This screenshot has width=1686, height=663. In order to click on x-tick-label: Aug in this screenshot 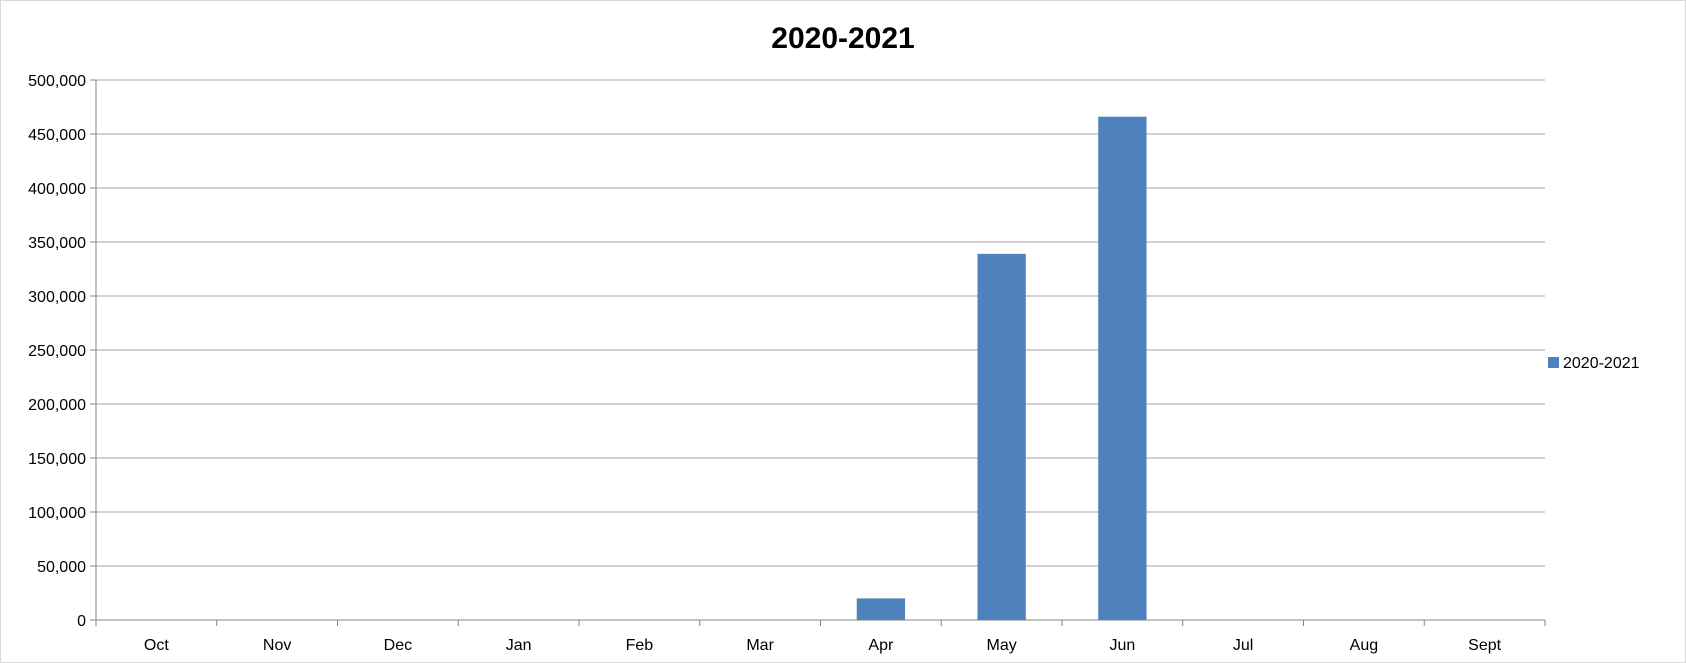, I will do `click(1364, 645)`.